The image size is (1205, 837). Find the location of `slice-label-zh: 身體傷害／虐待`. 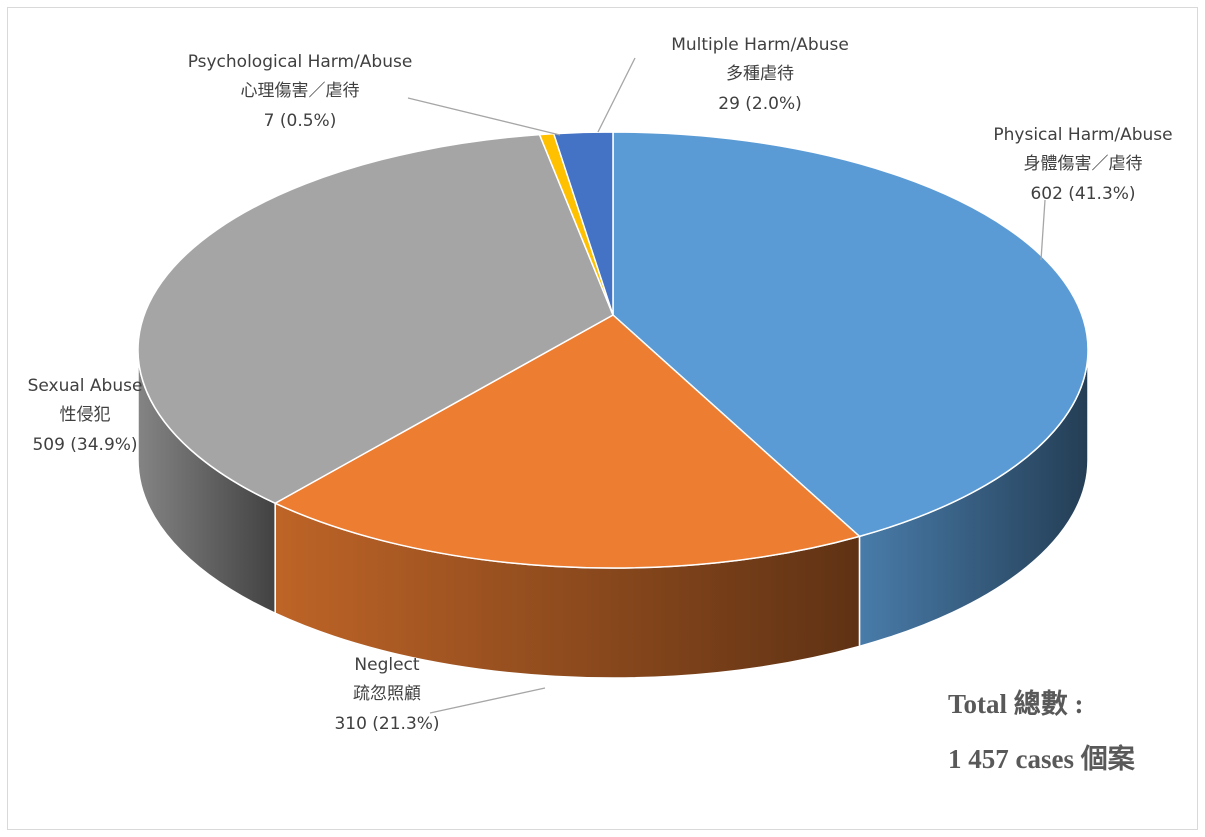

slice-label-zh: 身體傷害／虐待 is located at coordinates (1083, 164).